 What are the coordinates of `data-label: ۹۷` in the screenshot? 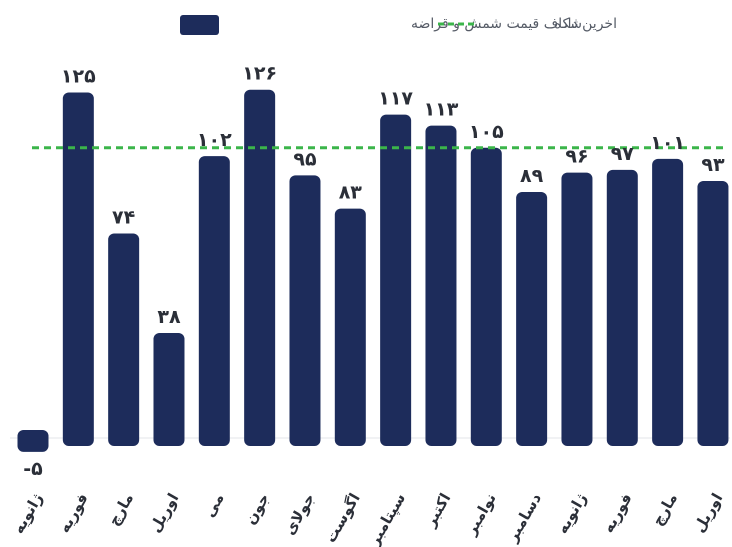 It's located at (623, 154).